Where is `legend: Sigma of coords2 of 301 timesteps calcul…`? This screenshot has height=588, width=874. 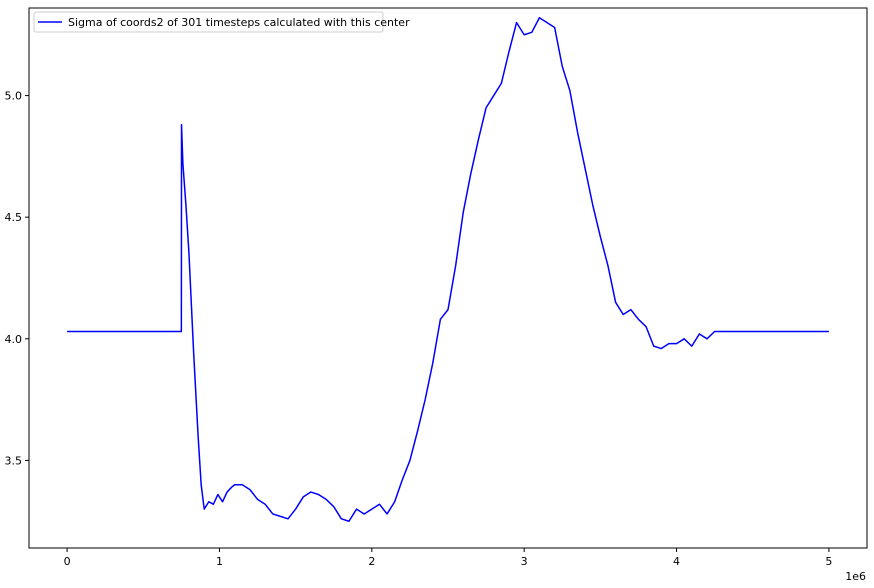 legend: Sigma of coords2 of 301 timesteps calcul… is located at coordinates (221, 22).